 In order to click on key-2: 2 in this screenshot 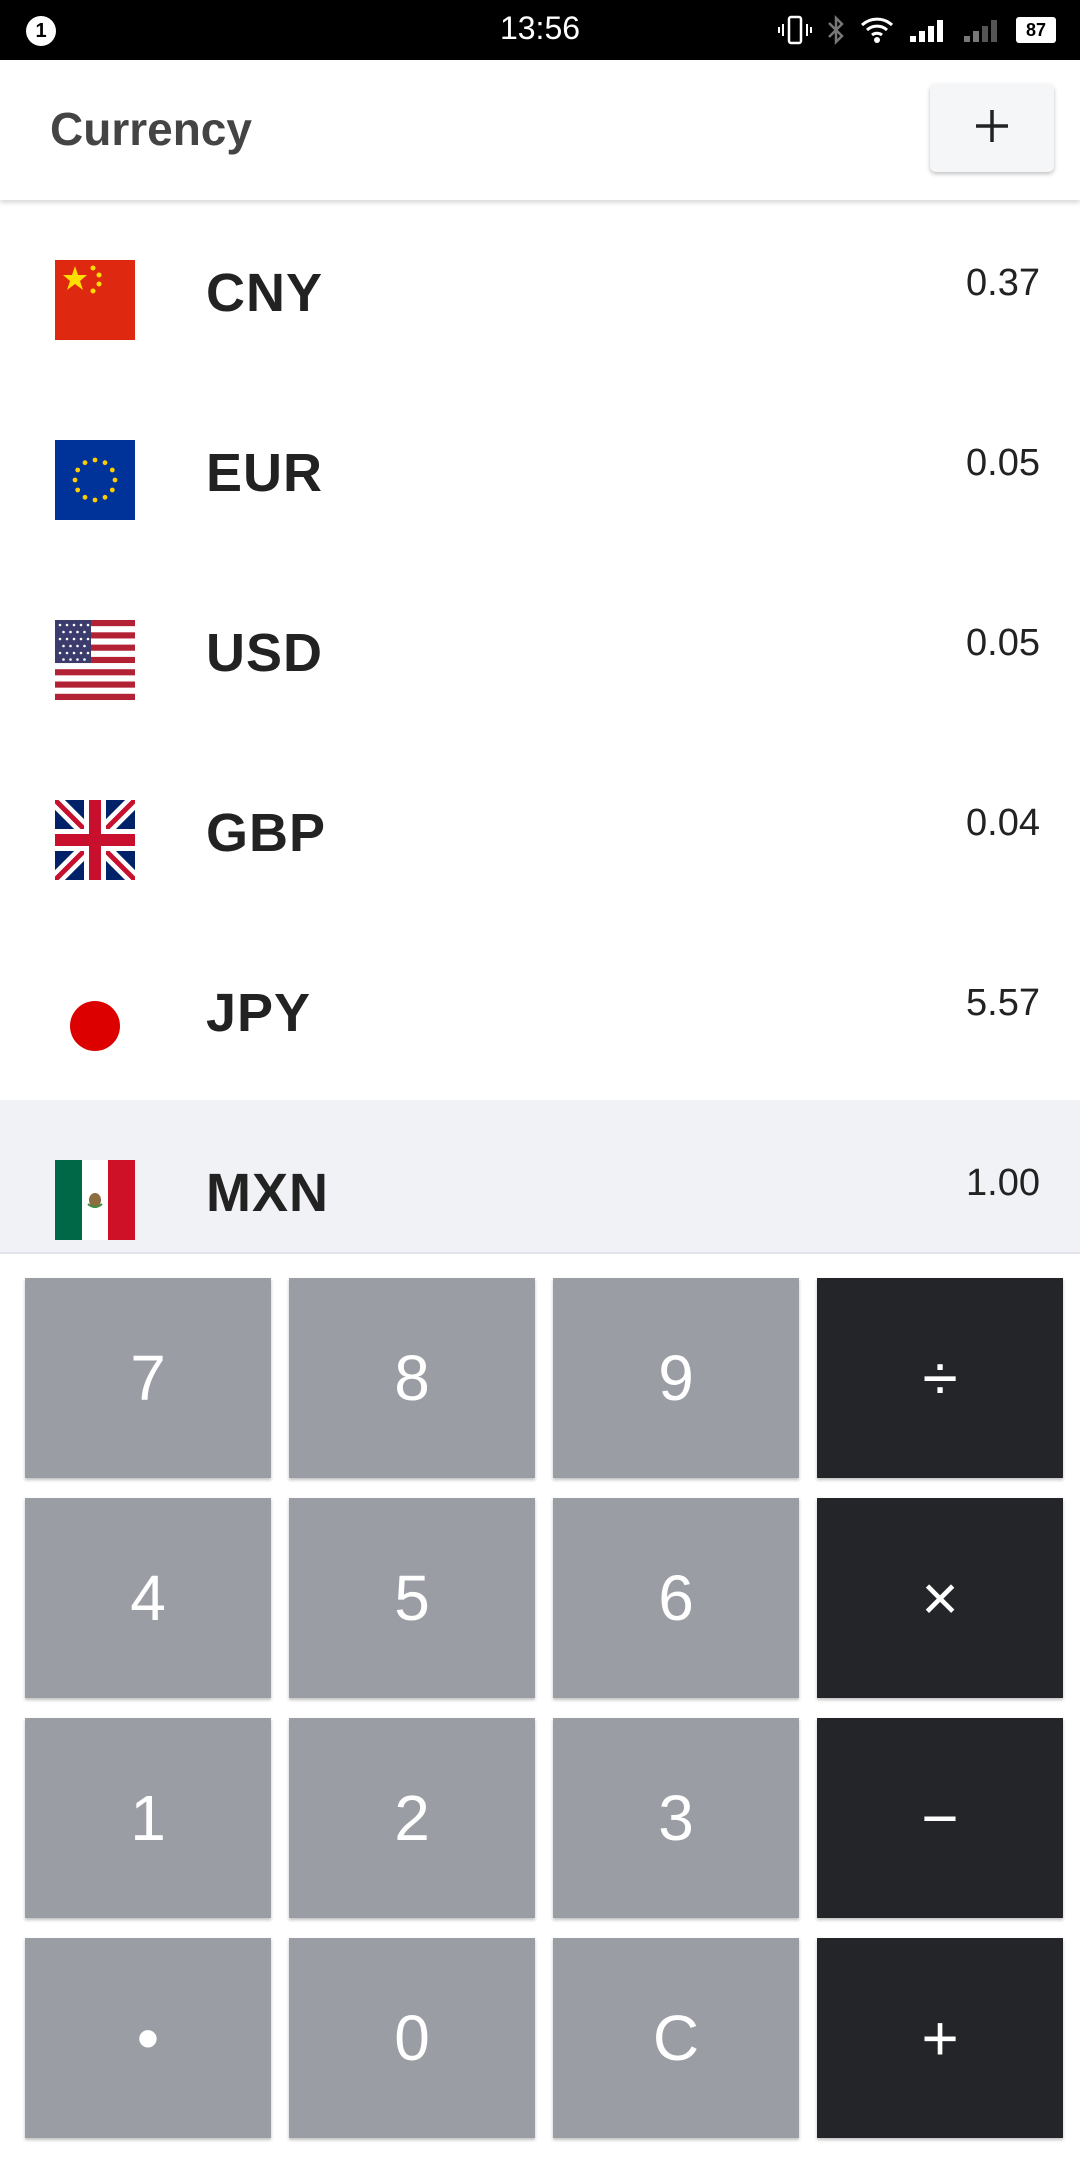, I will do `click(412, 1818)`.